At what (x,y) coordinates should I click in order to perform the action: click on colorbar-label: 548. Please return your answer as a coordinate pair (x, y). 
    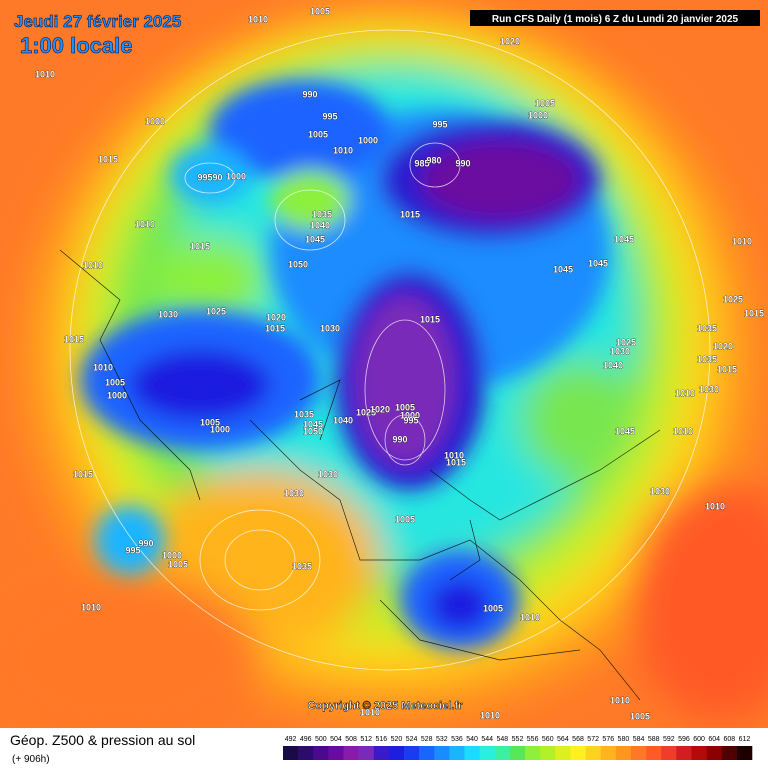
    Looking at the image, I should click on (503, 739).